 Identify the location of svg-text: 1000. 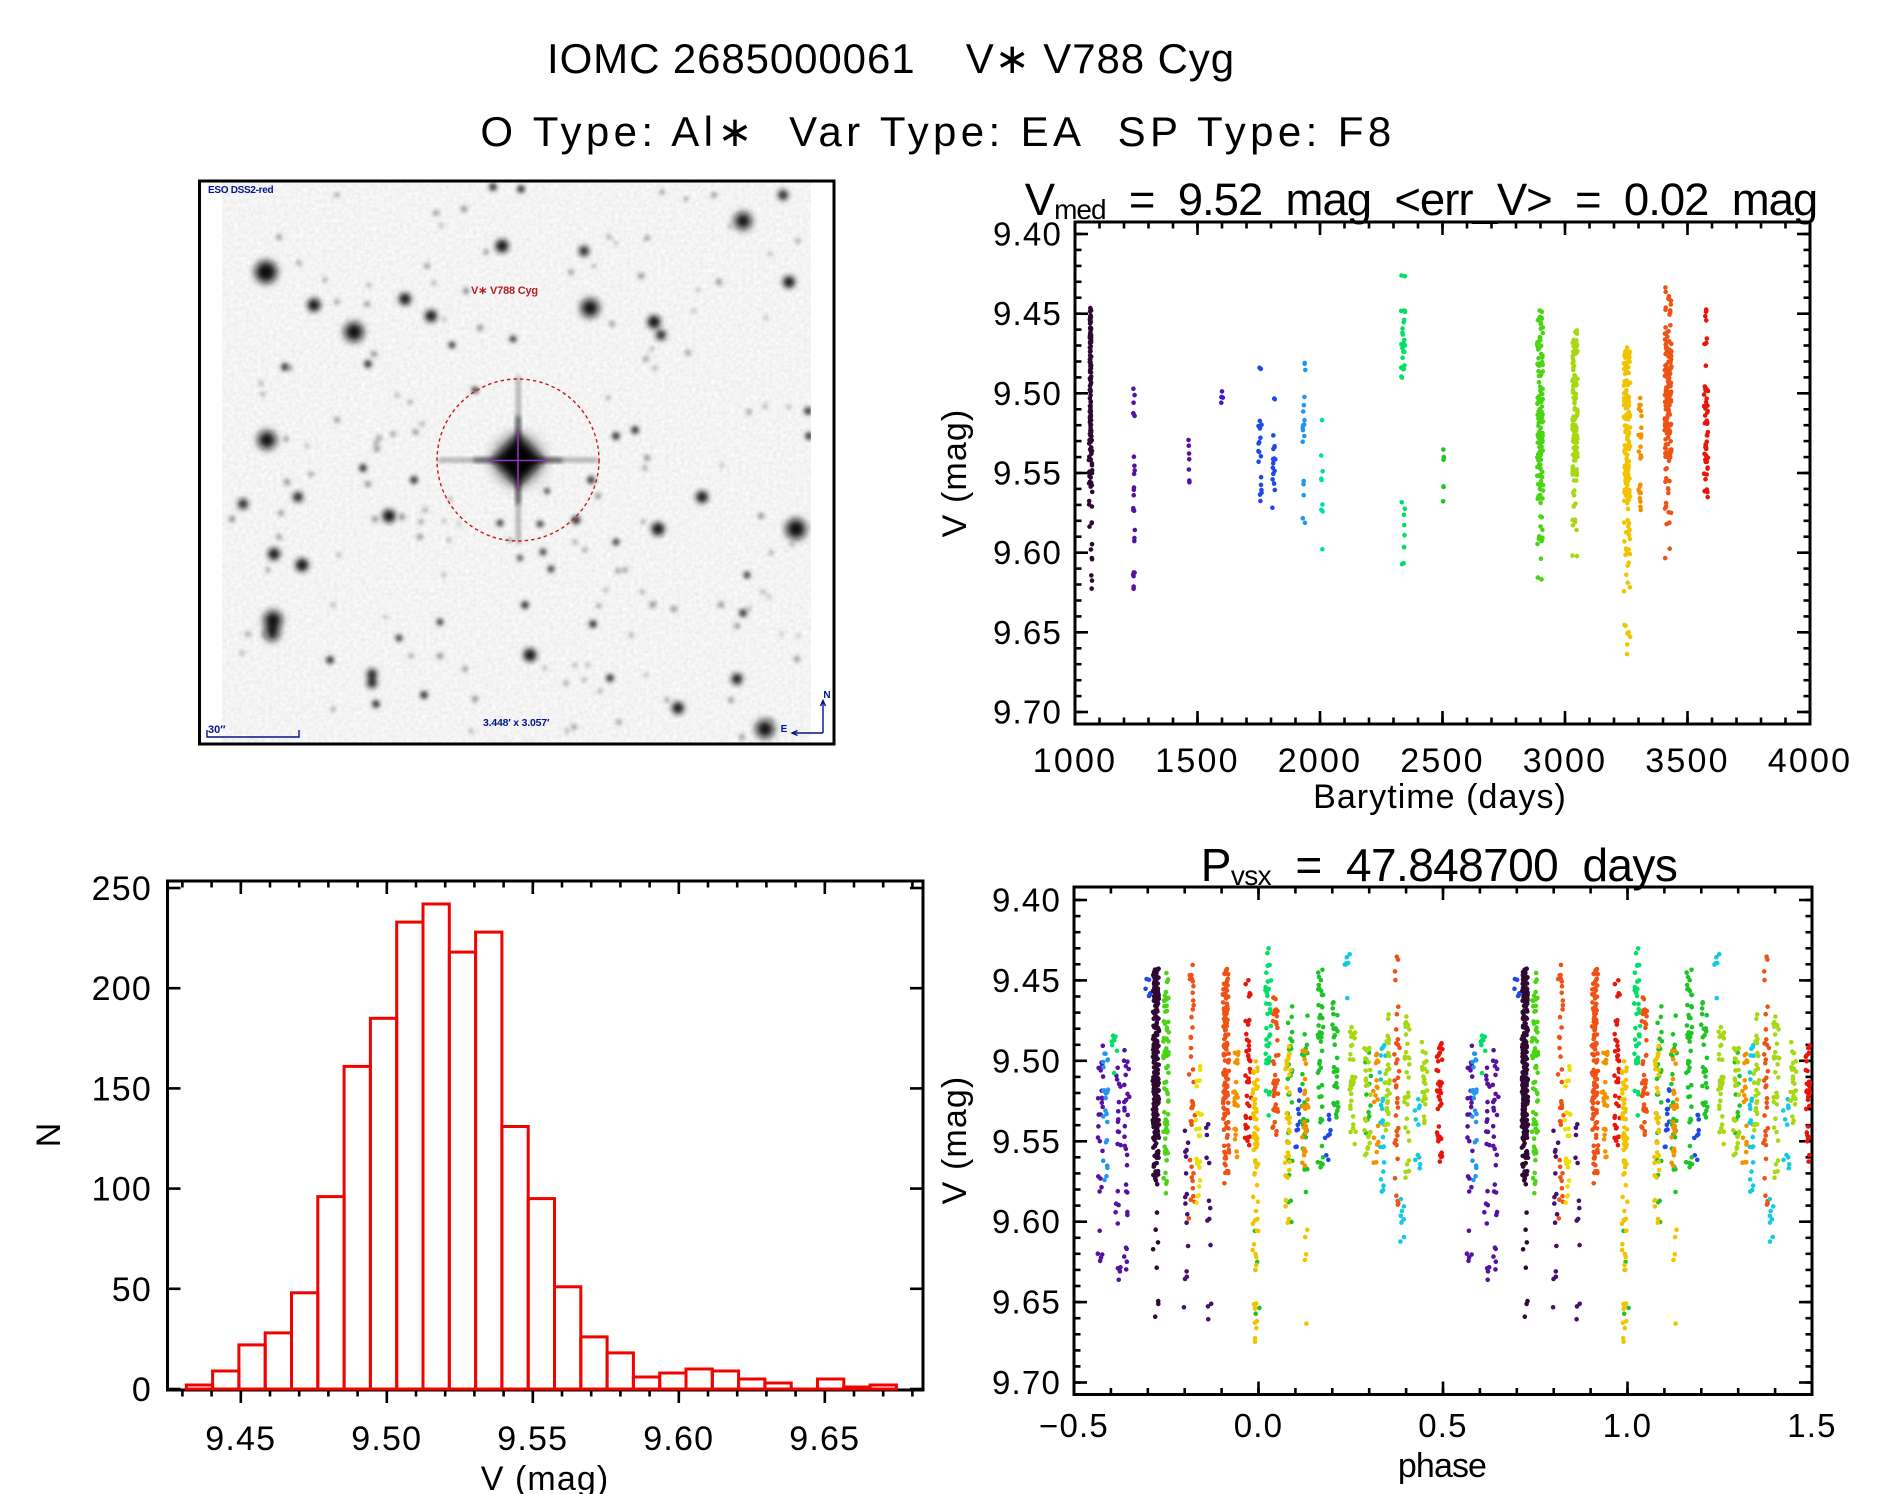
(1075, 761).